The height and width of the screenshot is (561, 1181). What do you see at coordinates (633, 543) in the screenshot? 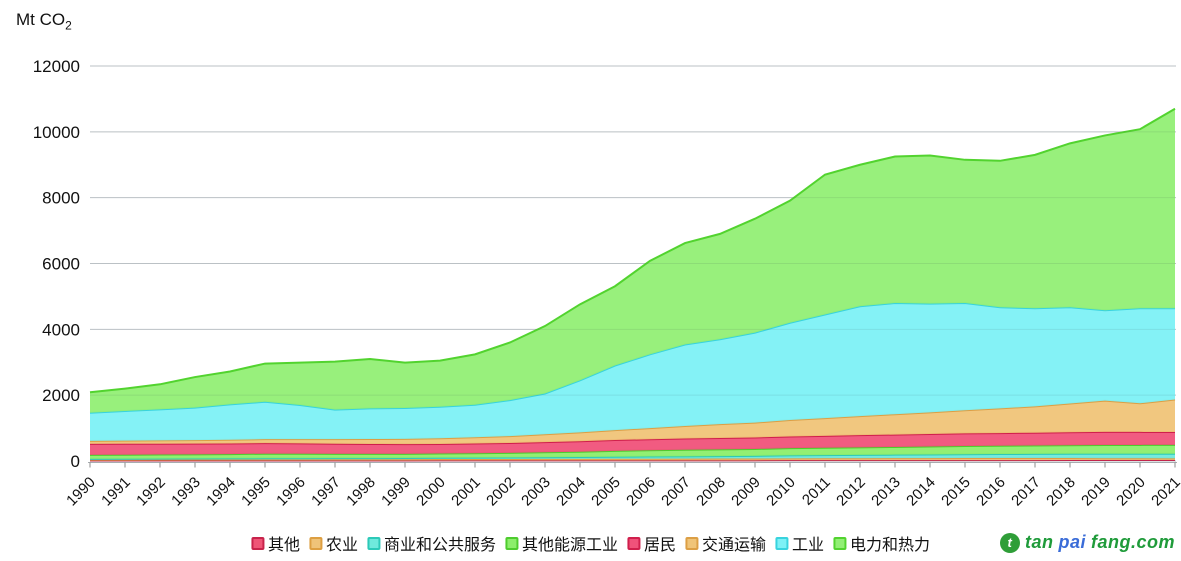
I see `legend-swatch-residential` at bounding box center [633, 543].